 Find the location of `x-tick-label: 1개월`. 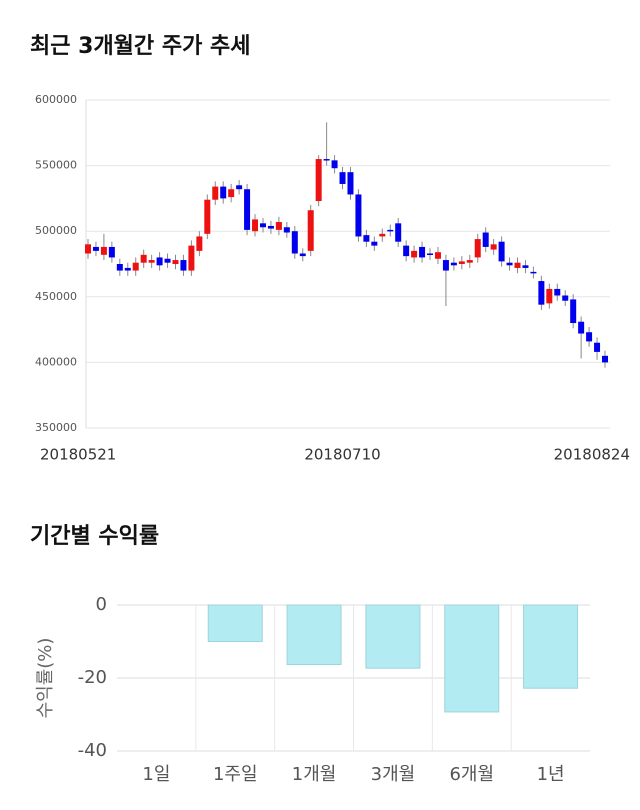

x-tick-label: 1개월 is located at coordinates (314, 774).